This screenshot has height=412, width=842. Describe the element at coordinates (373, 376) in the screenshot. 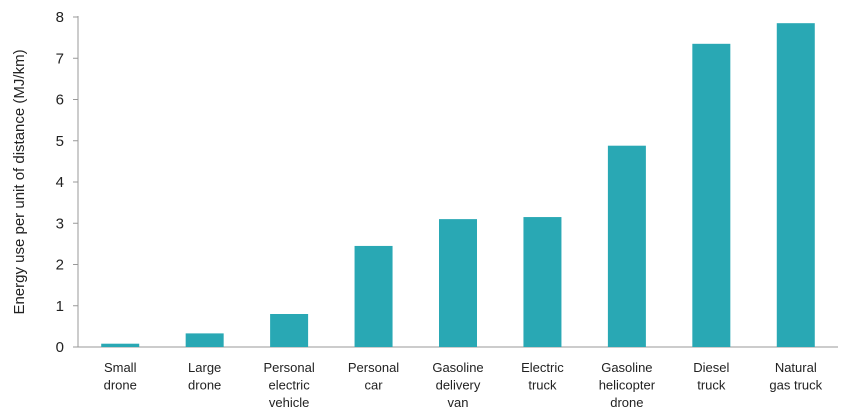

I see `x-category-label: Personal car` at that location.